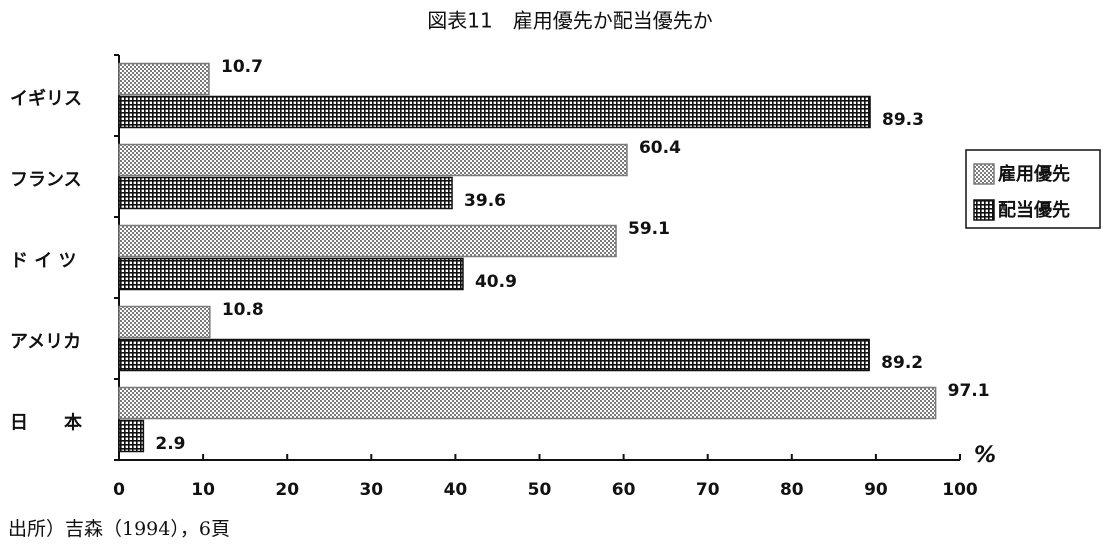 The image size is (1115, 549). Describe the element at coordinates (660, 148) in the screenshot. I see `value-label: 60.4` at that location.